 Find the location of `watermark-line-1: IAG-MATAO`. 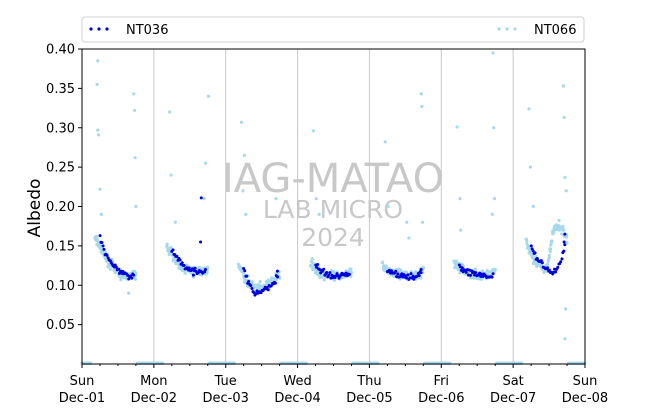

watermark-line-1: IAG-MATAO is located at coordinates (333, 179).